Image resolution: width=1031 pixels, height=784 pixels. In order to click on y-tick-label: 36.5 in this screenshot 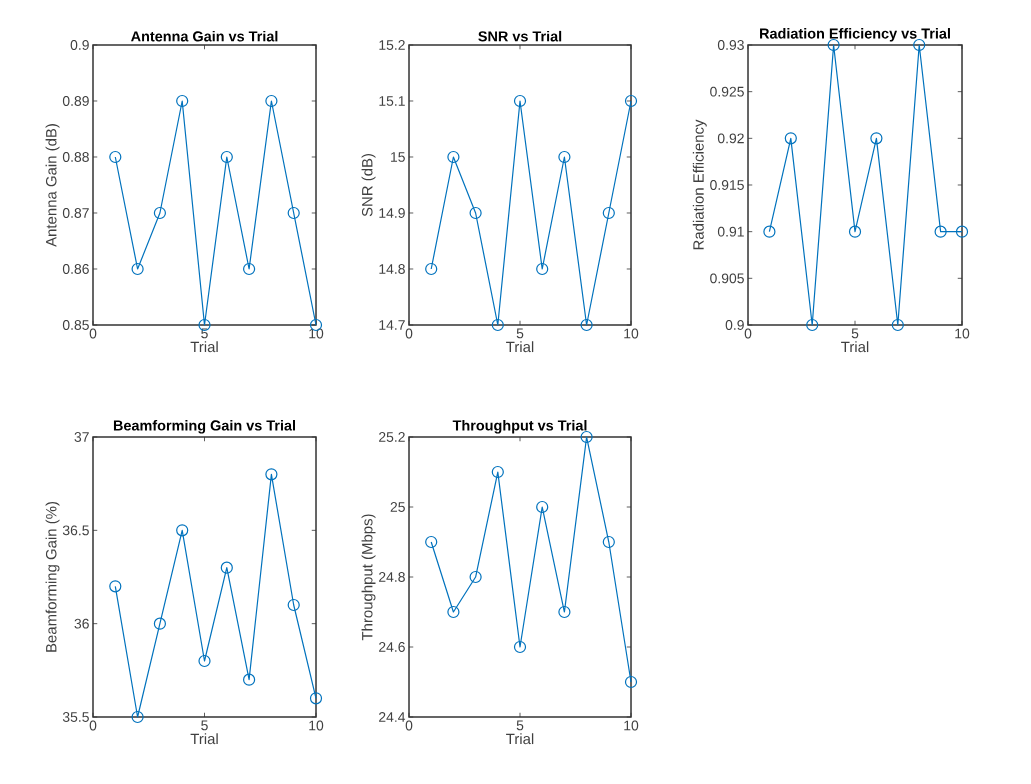, I will do `click(75, 530)`.